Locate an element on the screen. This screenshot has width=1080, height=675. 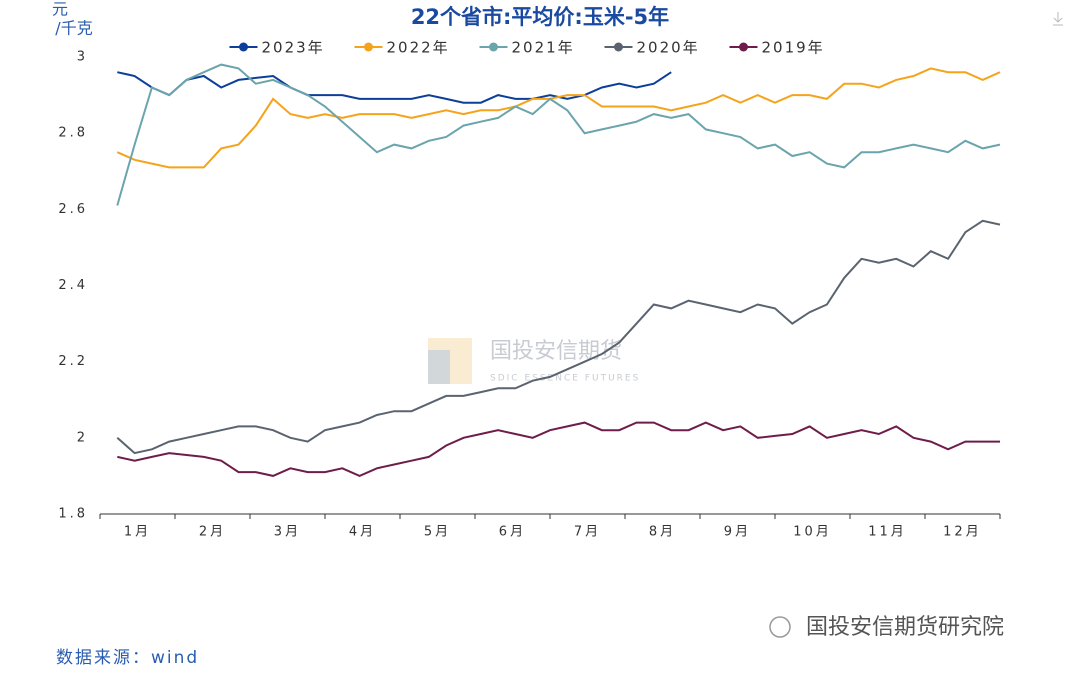
x-tick-label: 5月 is located at coordinates (437, 532).